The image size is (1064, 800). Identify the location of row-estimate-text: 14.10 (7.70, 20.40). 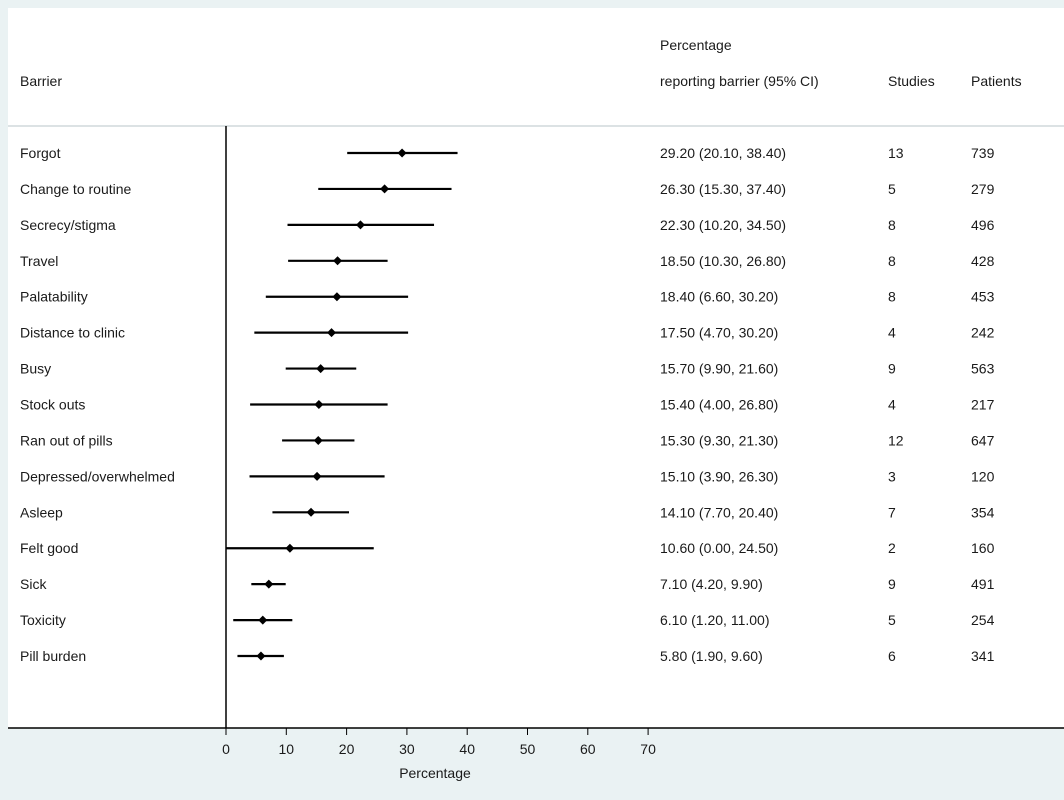
(719, 512).